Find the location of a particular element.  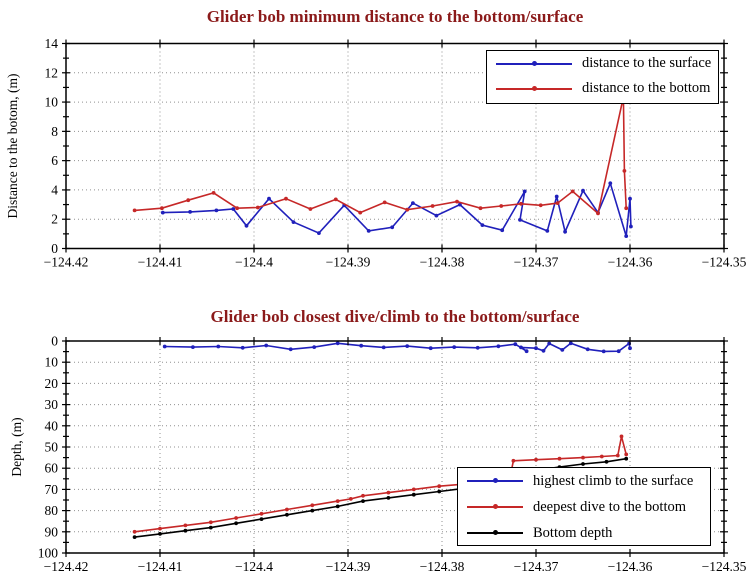

y-tick-label: 14 is located at coordinates (52, 43).